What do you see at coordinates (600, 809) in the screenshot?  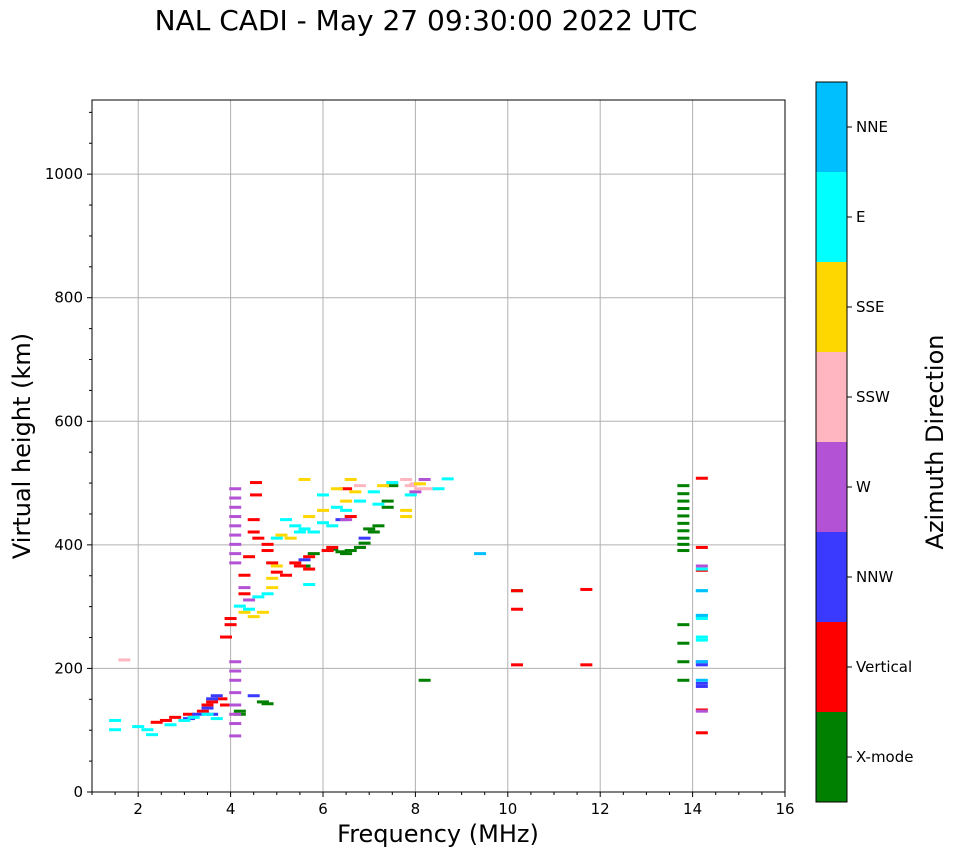 I see `x-tick-label: 12` at bounding box center [600, 809].